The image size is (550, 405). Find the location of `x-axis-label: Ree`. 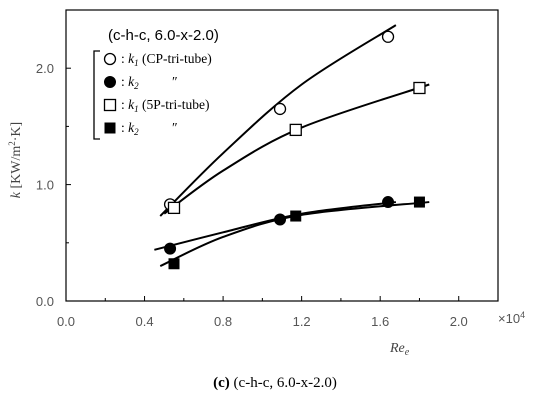

x-axis-label: Ree is located at coordinates (399, 349).